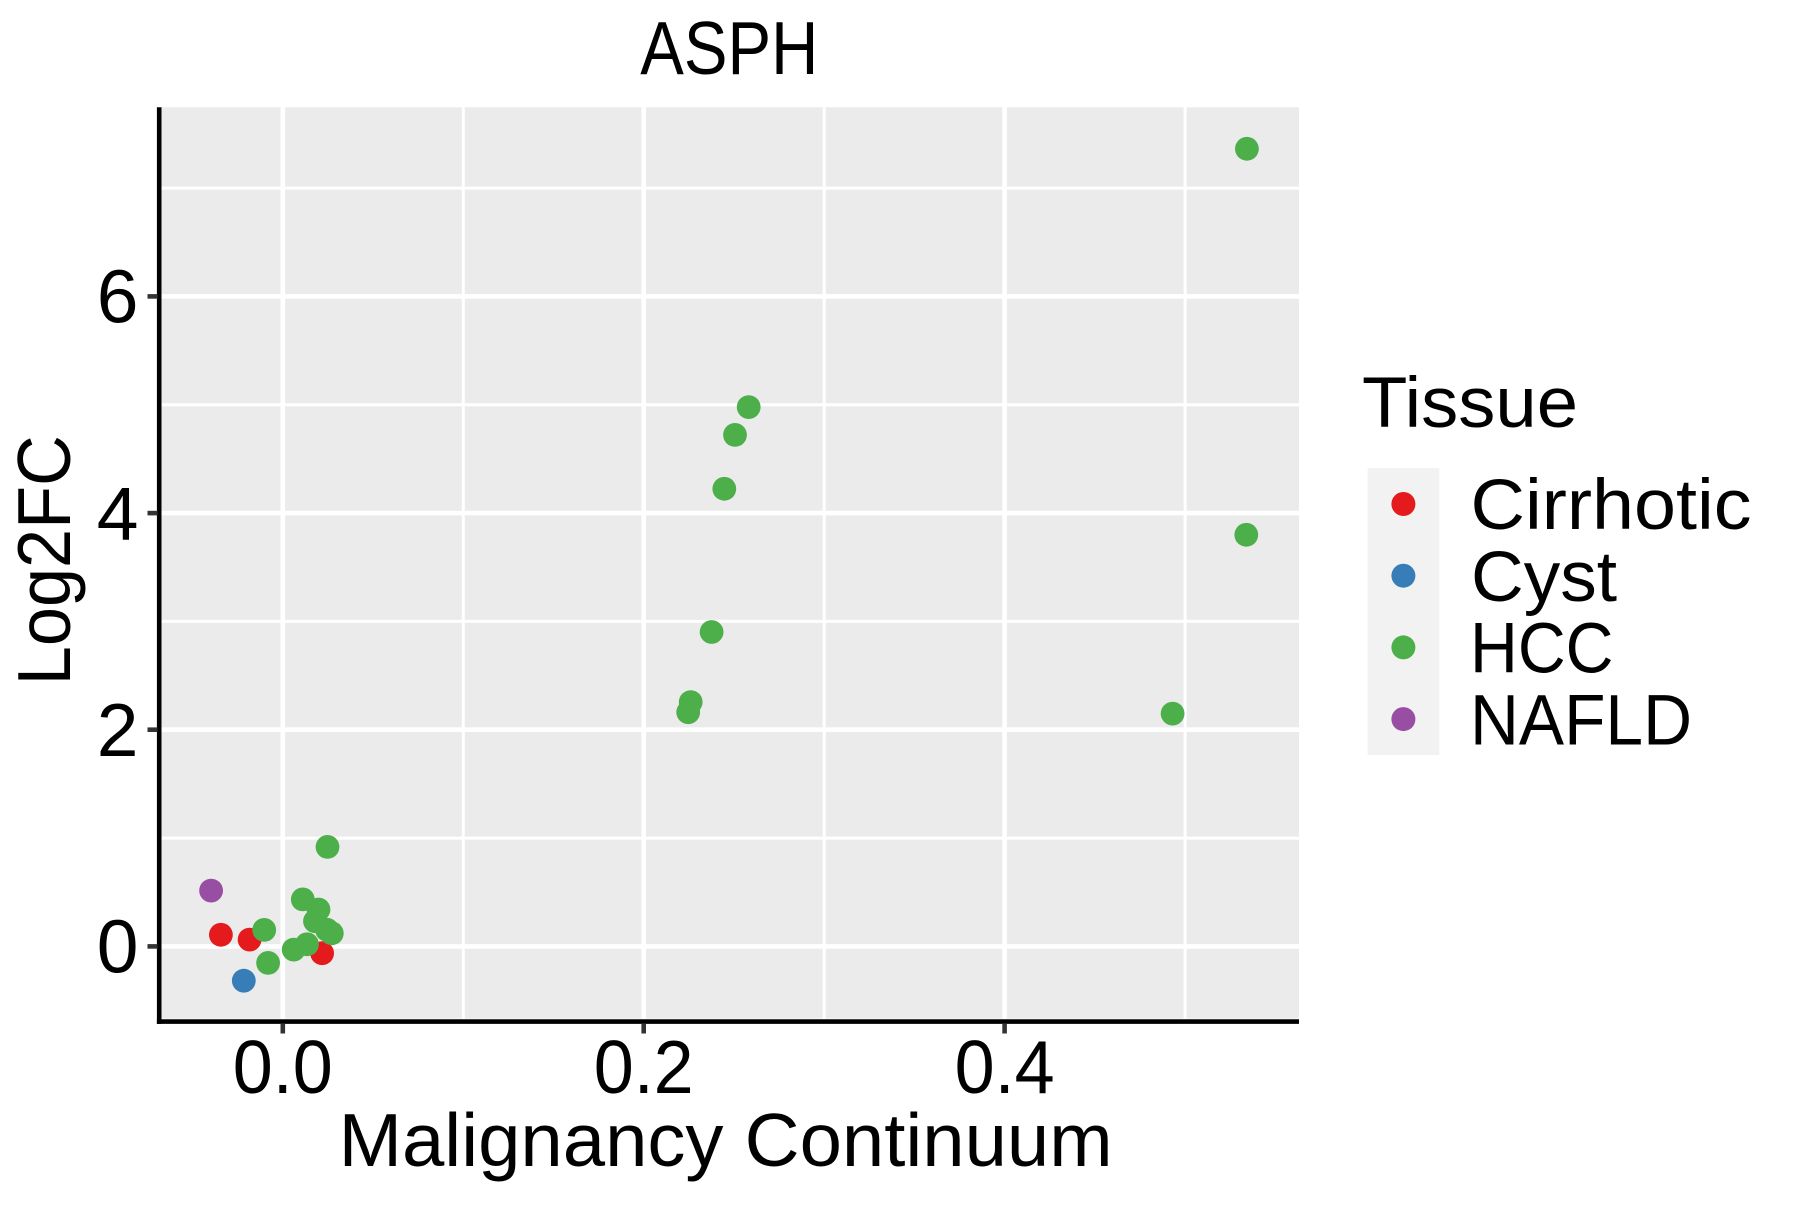 The height and width of the screenshot is (1205, 1800). What do you see at coordinates (118, 730) in the screenshot?
I see `svg-text: 2` at bounding box center [118, 730].